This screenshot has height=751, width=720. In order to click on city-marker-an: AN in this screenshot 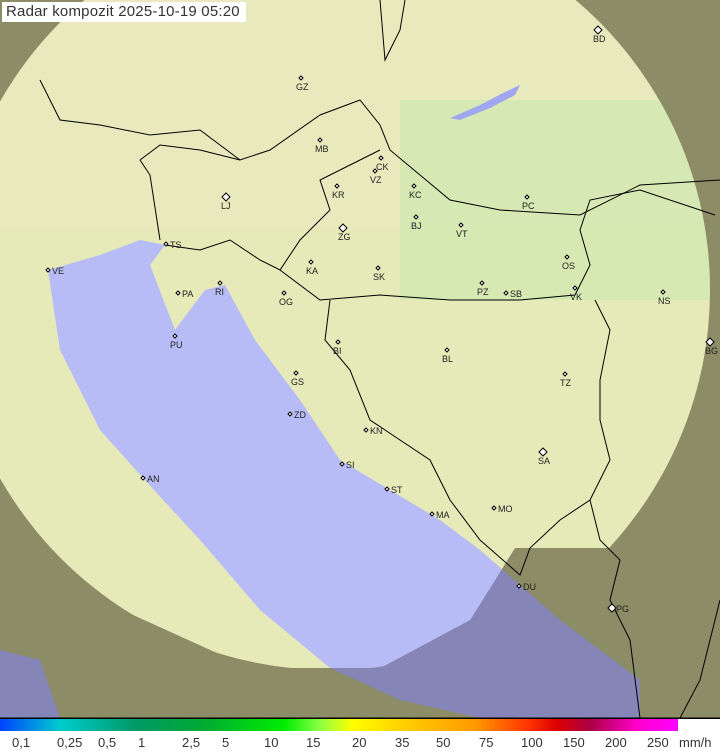, I will do `click(150, 479)`.